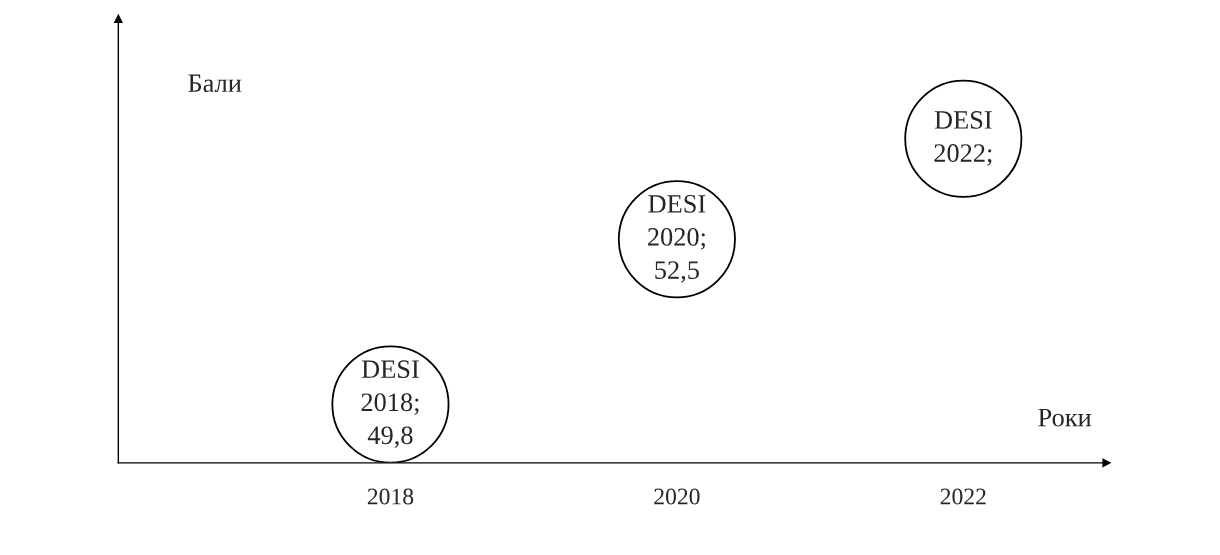 The height and width of the screenshot is (555, 1220). What do you see at coordinates (1065, 417) in the screenshot?
I see `x-axis-title: Роки` at bounding box center [1065, 417].